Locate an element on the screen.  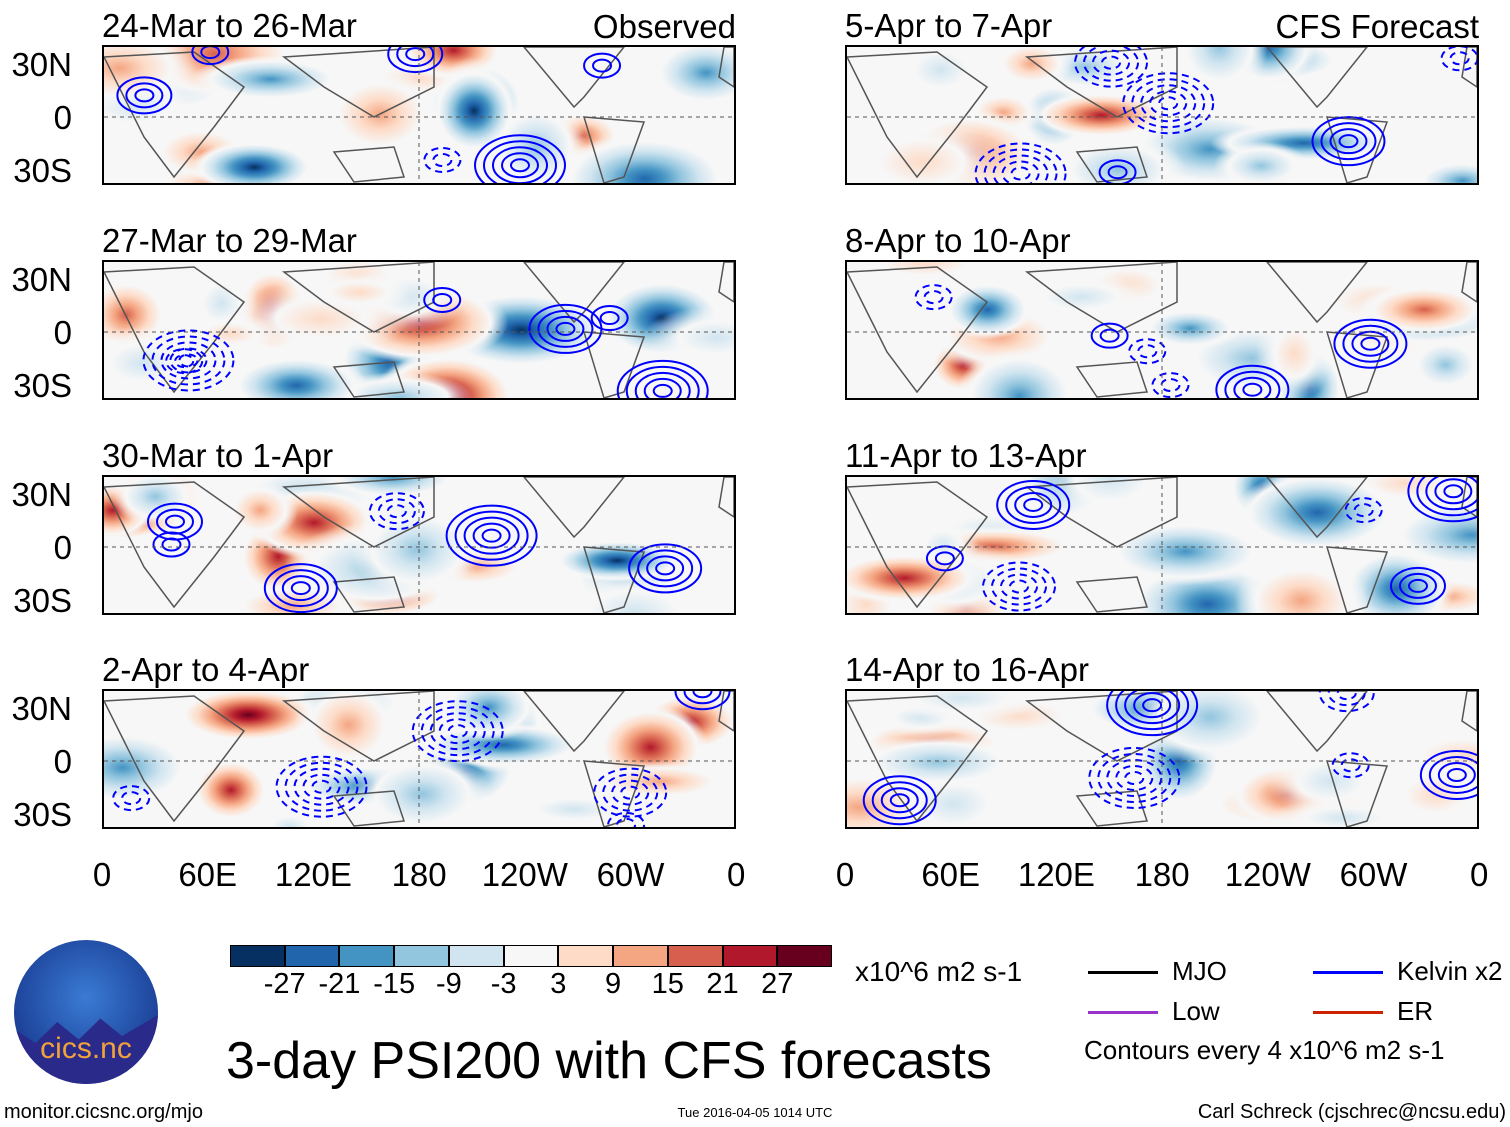
lon-tick-label: 60W is located at coordinates (1373, 874).